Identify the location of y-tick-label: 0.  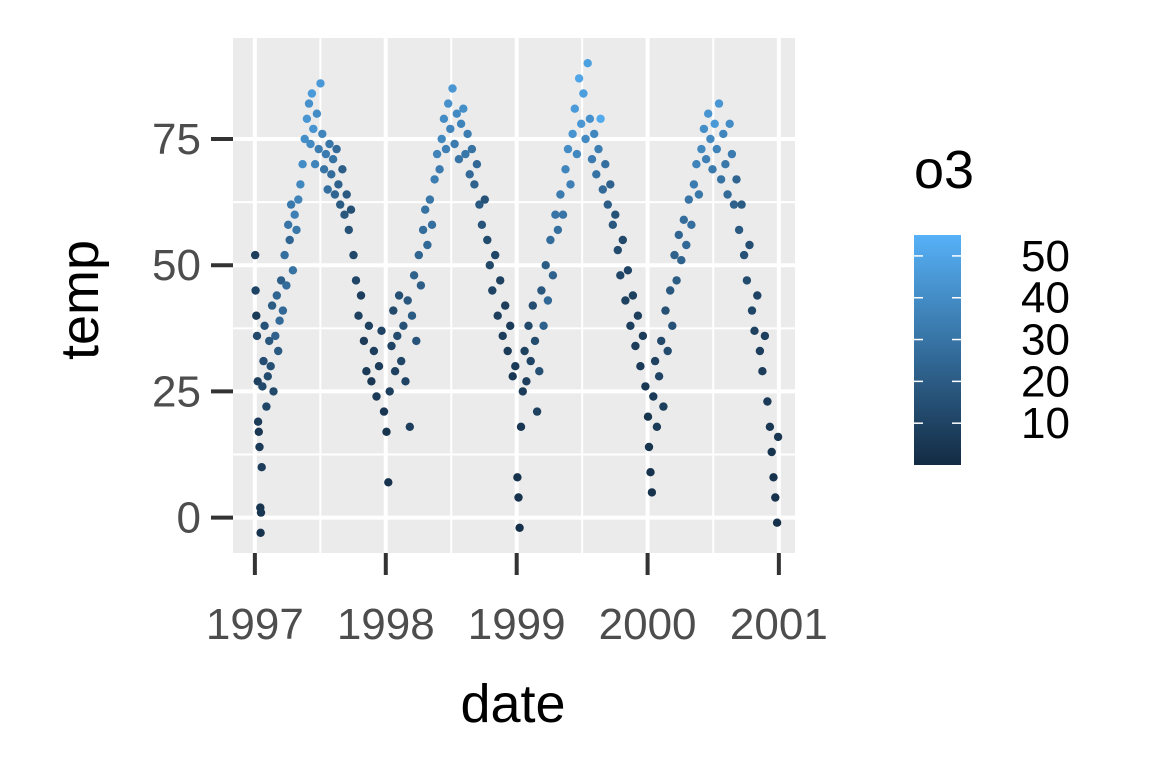
(189, 518).